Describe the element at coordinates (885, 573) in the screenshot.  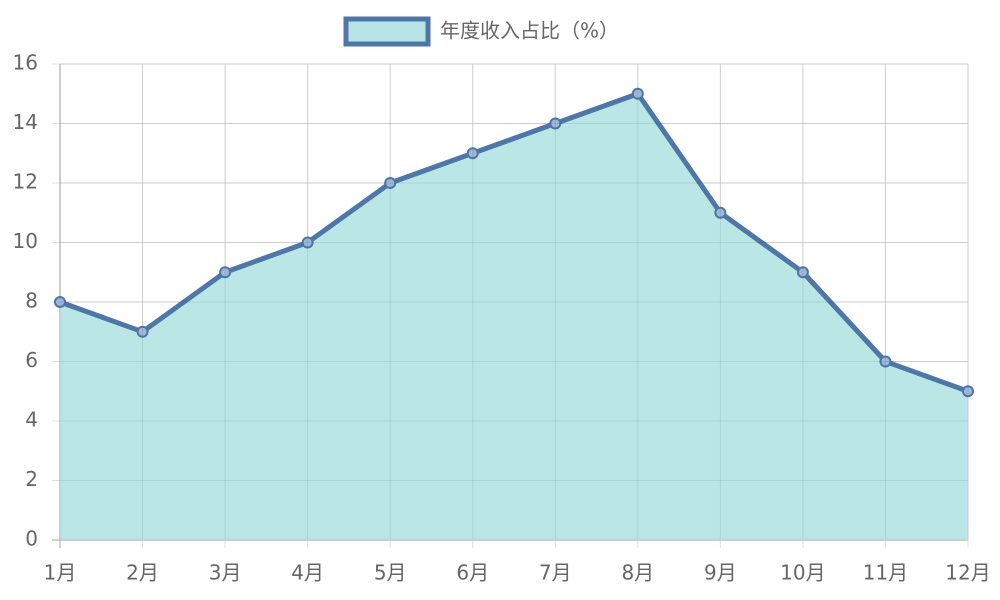
I see `x-tick-label: 11月` at that location.